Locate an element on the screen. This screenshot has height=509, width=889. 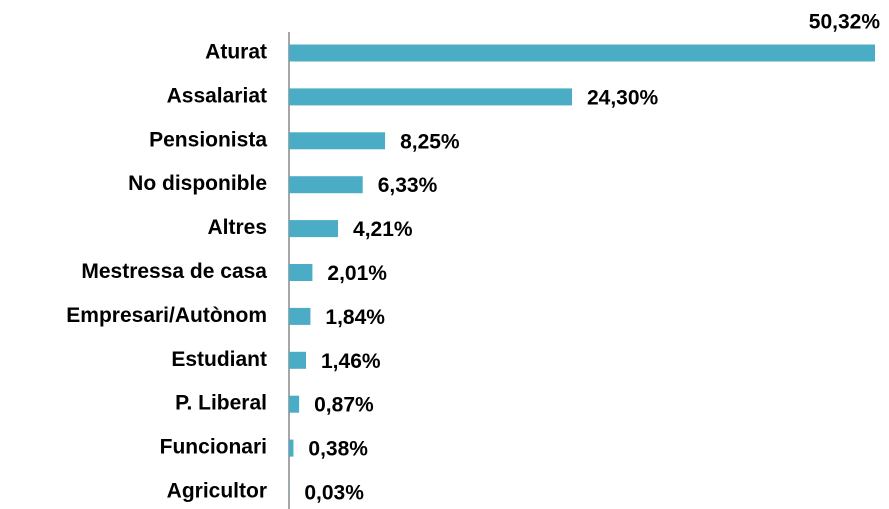
value-label: 1,84% is located at coordinates (355, 317).